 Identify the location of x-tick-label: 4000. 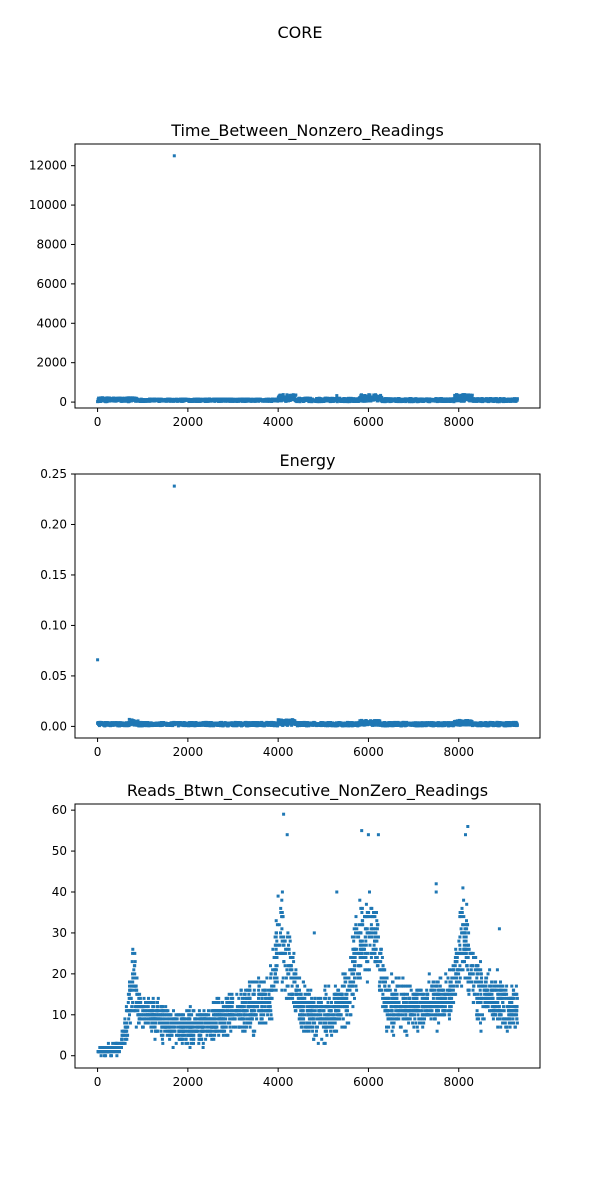
(278, 752).